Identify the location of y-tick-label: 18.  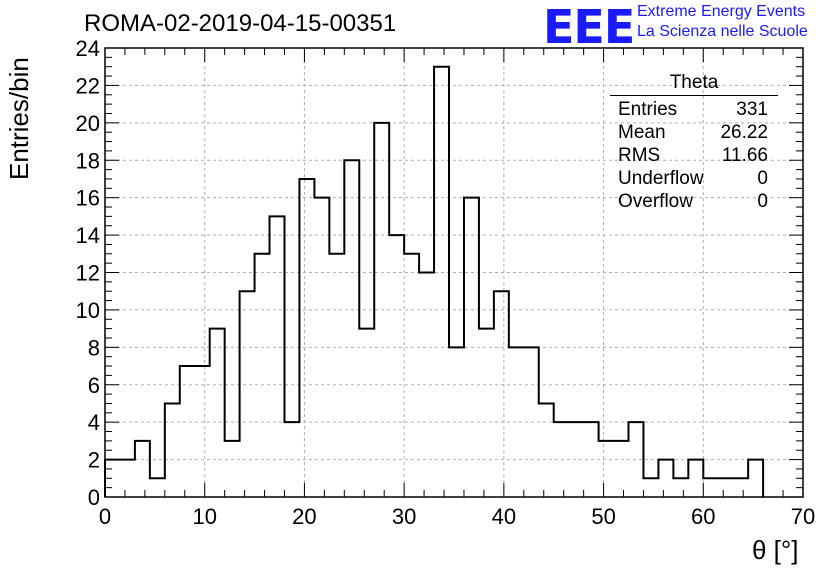
(88, 160).